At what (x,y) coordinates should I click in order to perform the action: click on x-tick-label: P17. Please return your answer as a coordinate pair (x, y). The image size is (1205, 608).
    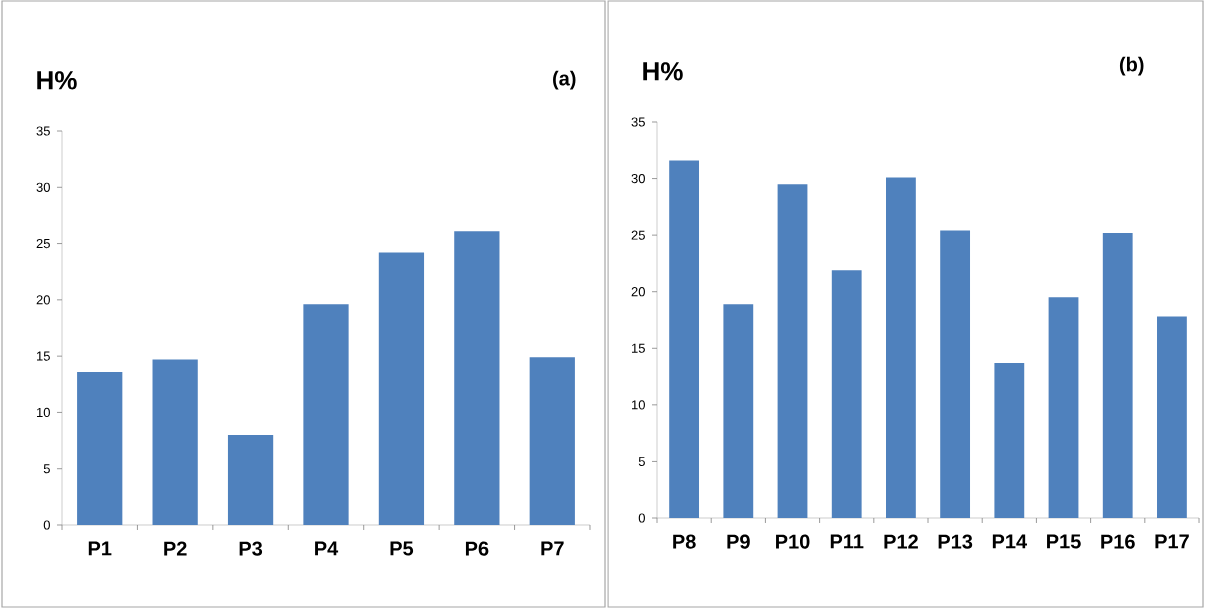
    Looking at the image, I should click on (1172, 541).